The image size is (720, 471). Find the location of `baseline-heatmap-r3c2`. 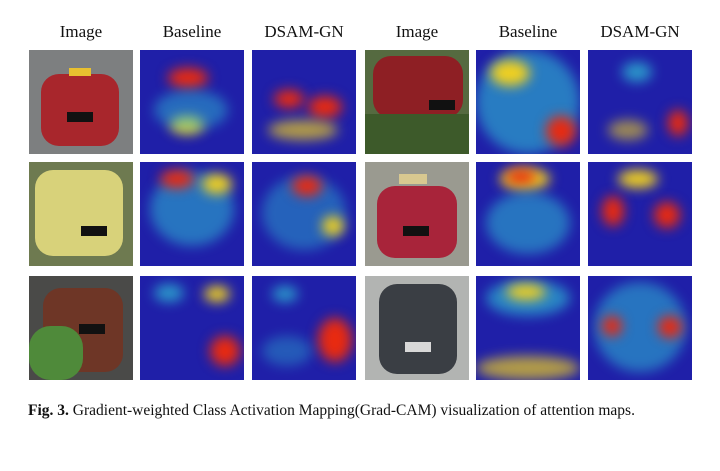

baseline-heatmap-r3c2 is located at coordinates (528, 328).